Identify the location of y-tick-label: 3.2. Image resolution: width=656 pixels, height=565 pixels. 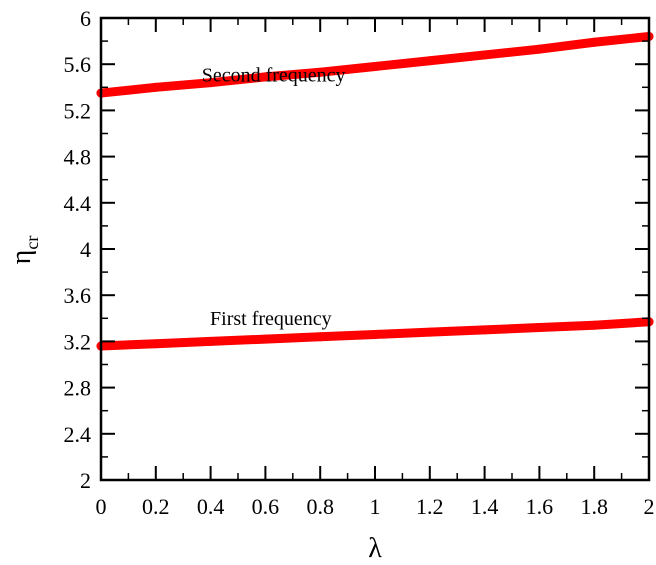
(78, 341).